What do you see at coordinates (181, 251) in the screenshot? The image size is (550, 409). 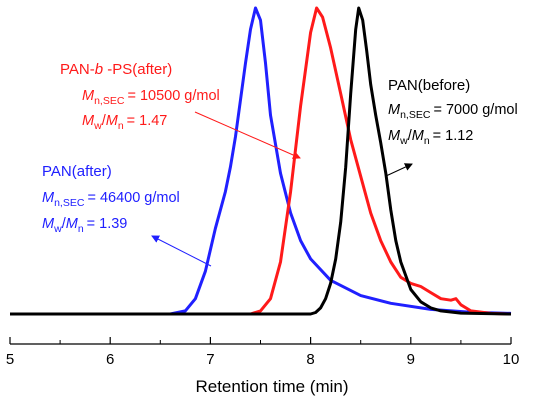 I see `arrow-blue` at bounding box center [181, 251].